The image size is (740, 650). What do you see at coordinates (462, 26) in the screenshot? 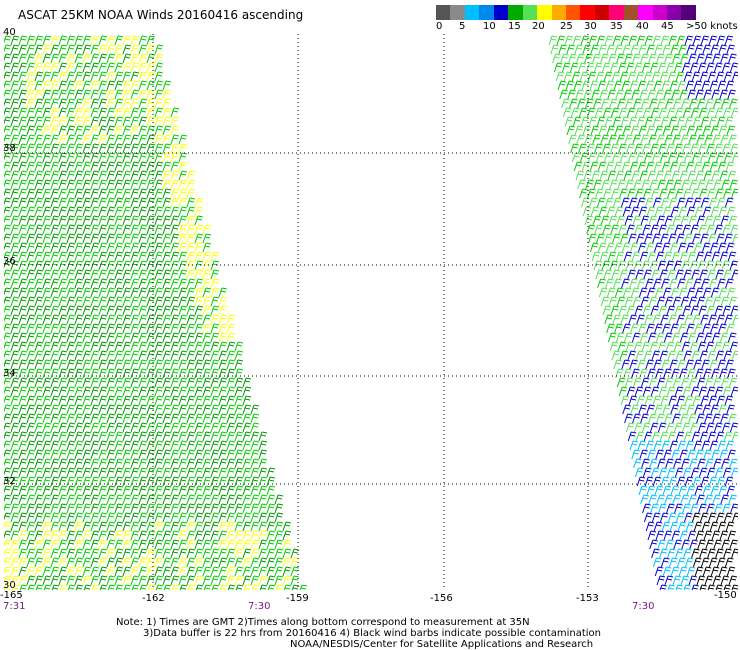
I see `scale-label: 5` at bounding box center [462, 26].